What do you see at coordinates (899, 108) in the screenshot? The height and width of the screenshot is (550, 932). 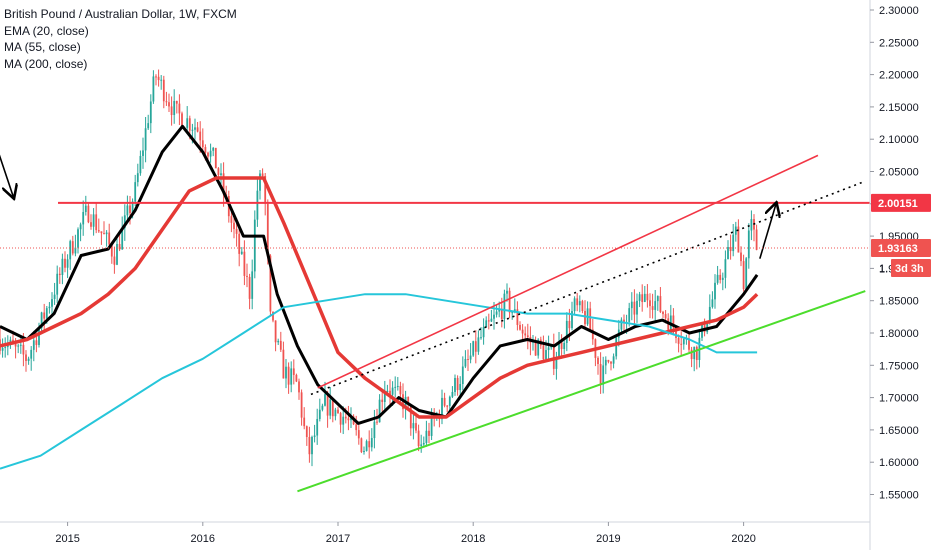 I see `y-tick-label: 2.15000` at bounding box center [899, 108].